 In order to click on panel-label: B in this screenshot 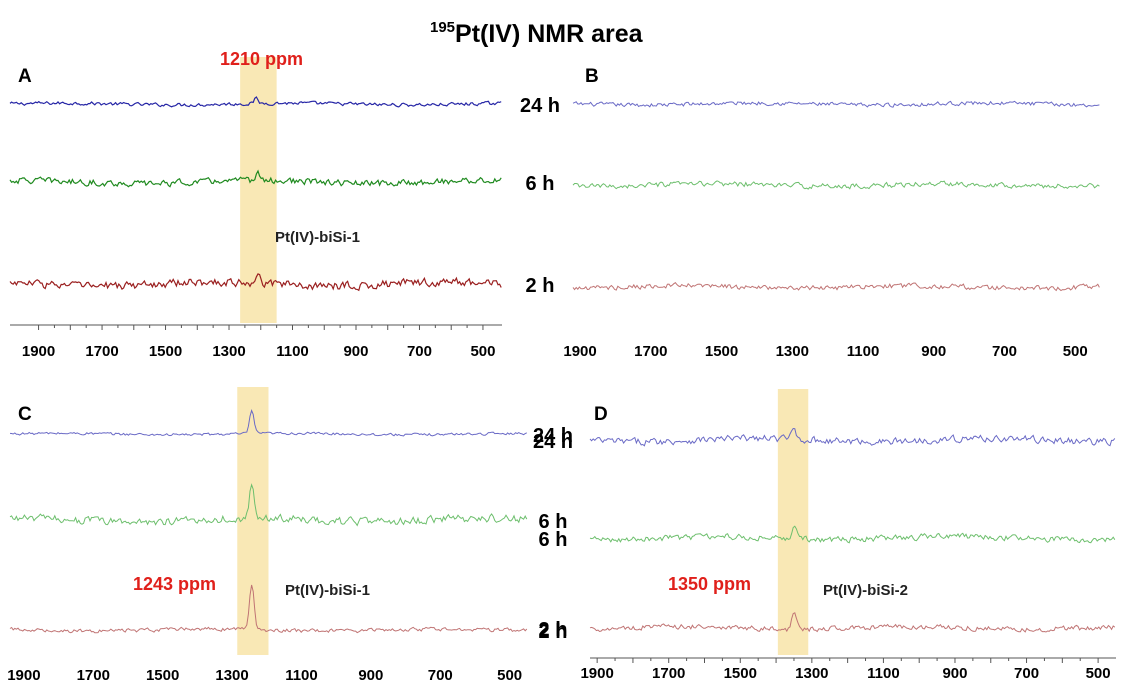, I will do `click(592, 76)`.